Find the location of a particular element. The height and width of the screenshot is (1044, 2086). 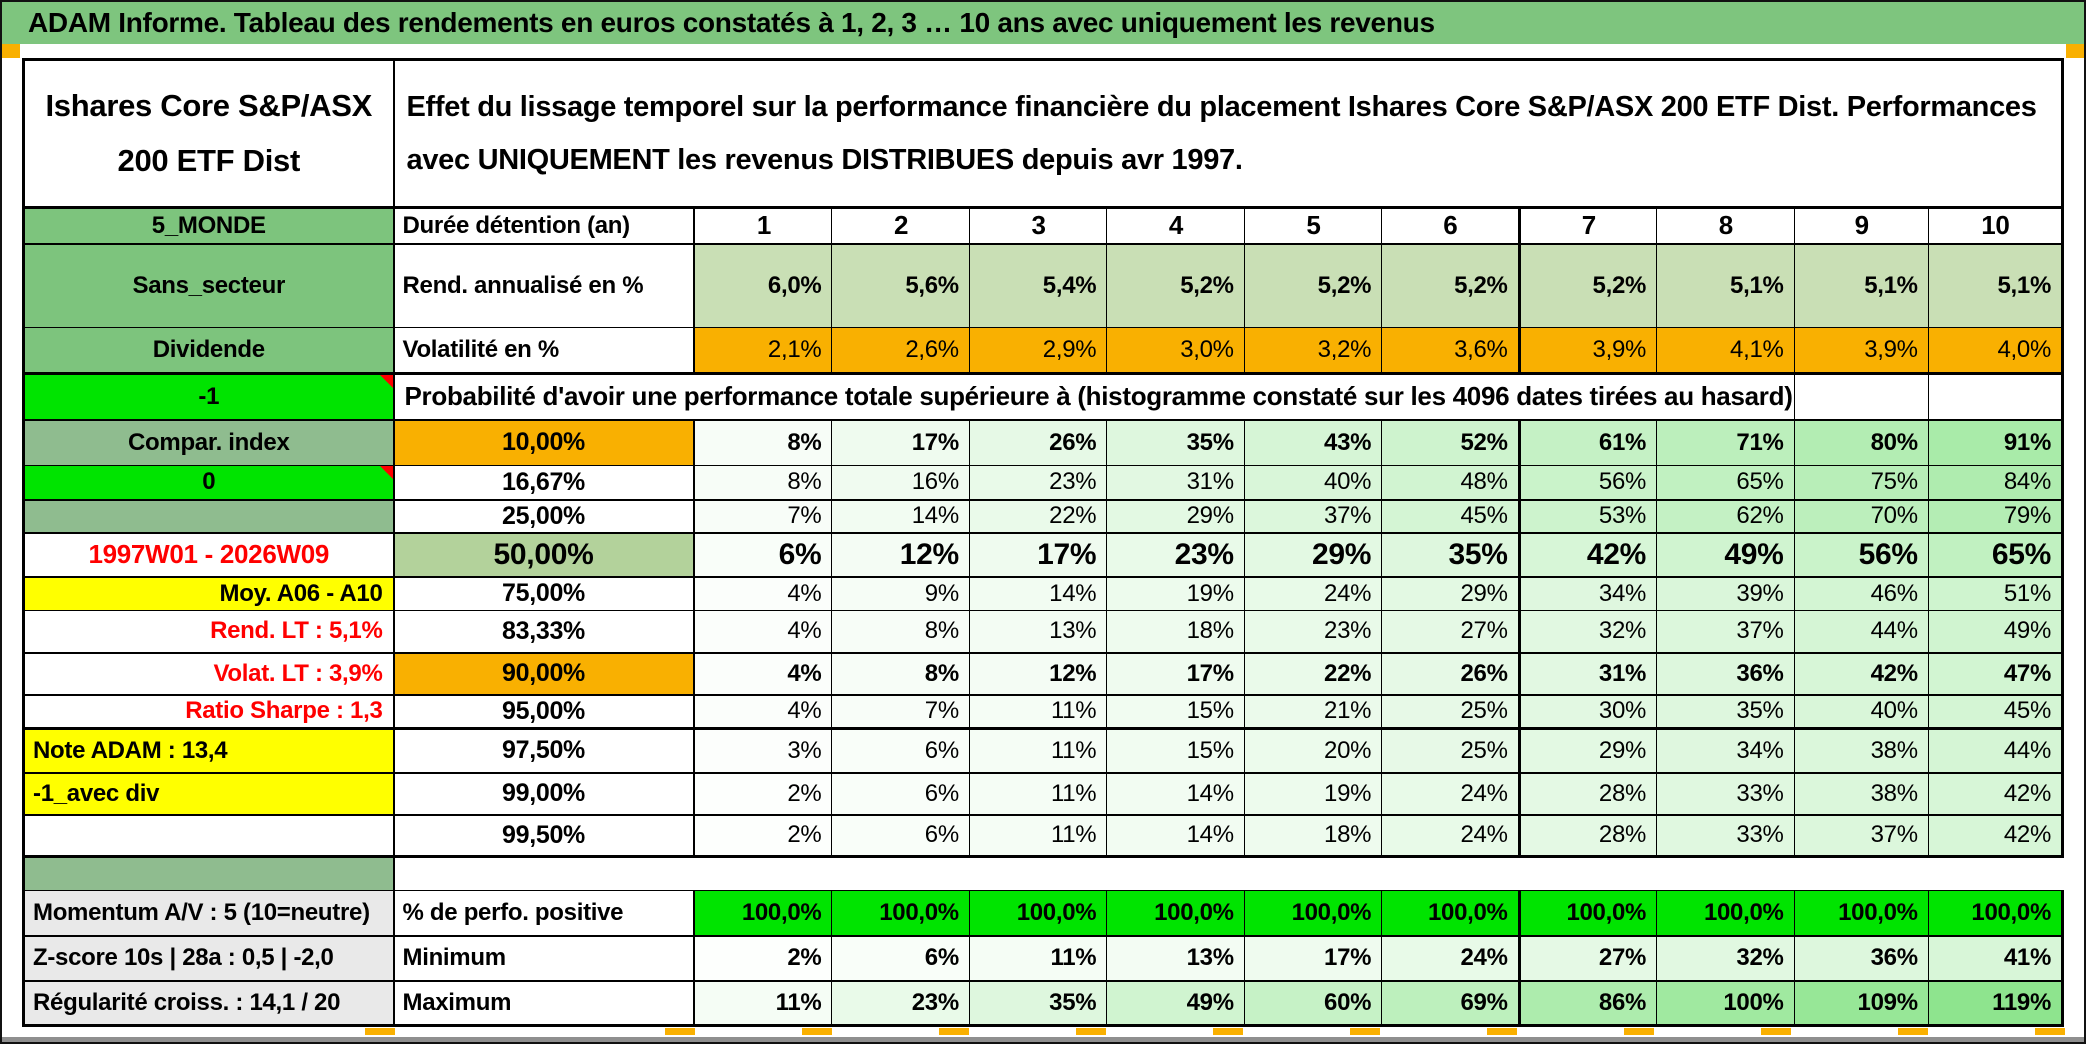

cell-duree-v9: 9 is located at coordinates (1861, 226).